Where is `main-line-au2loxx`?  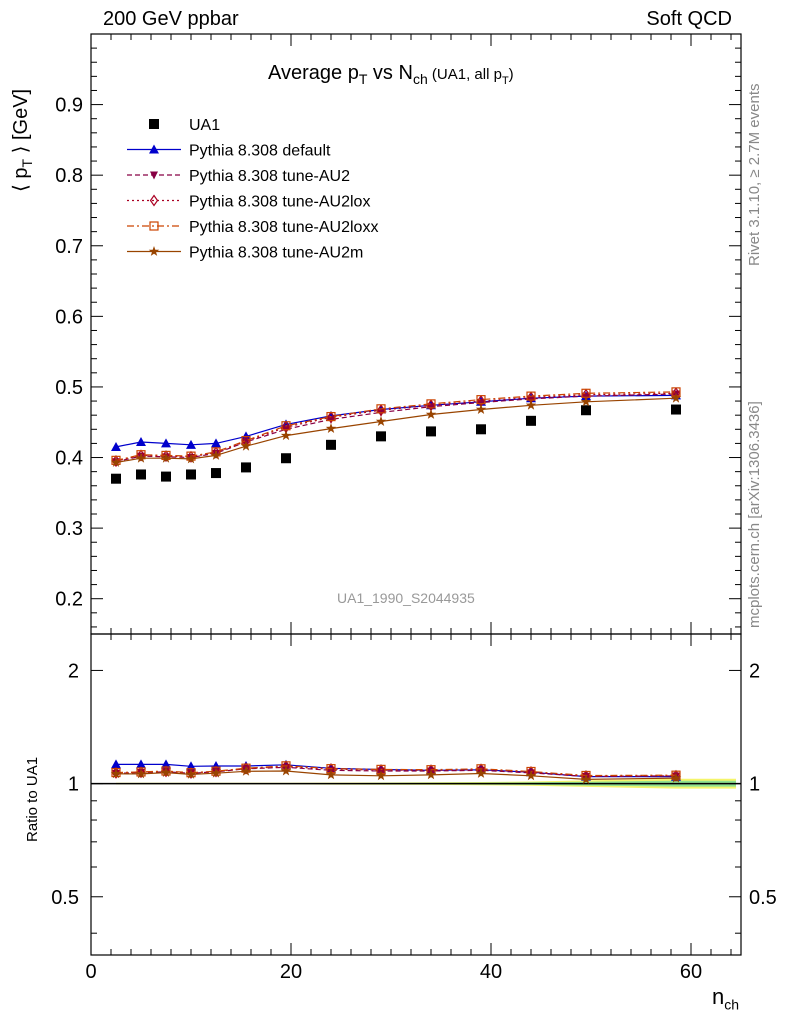
main-line-au2loxx is located at coordinates (396, 426).